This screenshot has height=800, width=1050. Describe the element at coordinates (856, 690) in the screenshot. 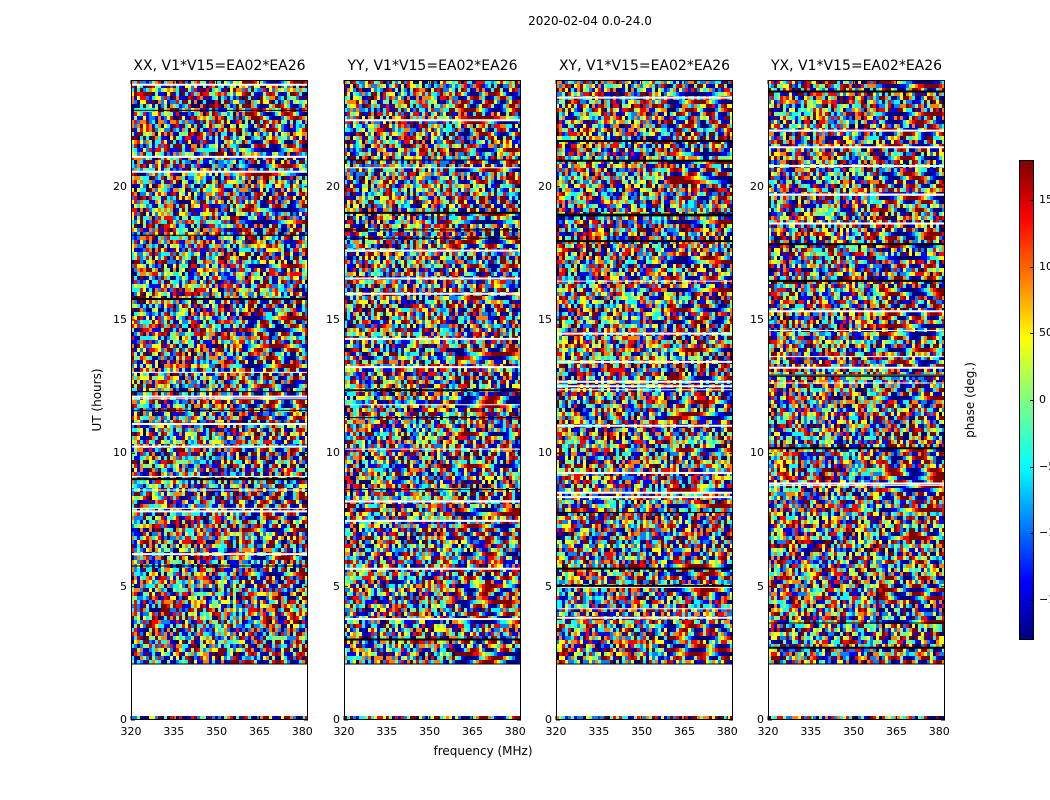

I see `data-gap` at that location.